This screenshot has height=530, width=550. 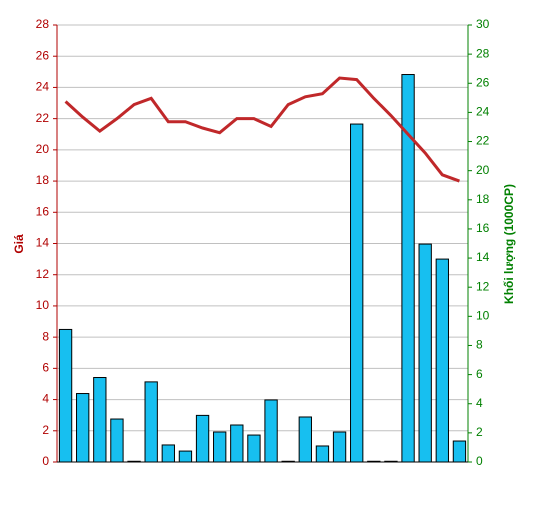 I want to click on y-axis-label: Giá, so click(x=19, y=244).